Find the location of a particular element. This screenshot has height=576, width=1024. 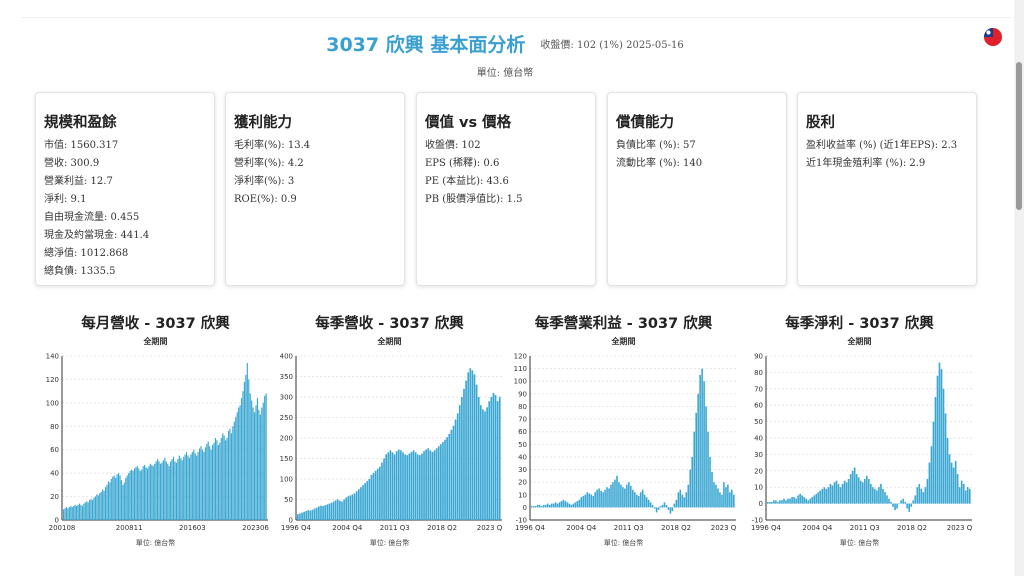

top-divider is located at coordinates (516, 17).